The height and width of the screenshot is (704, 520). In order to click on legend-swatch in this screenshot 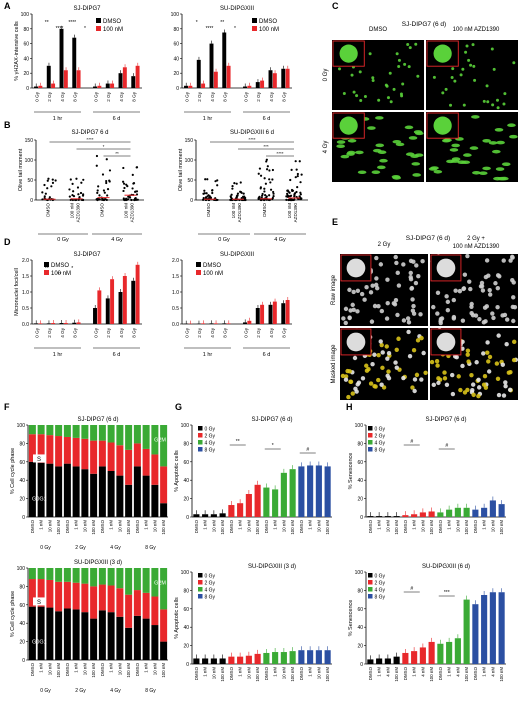, I will do `click(370, 589)`.